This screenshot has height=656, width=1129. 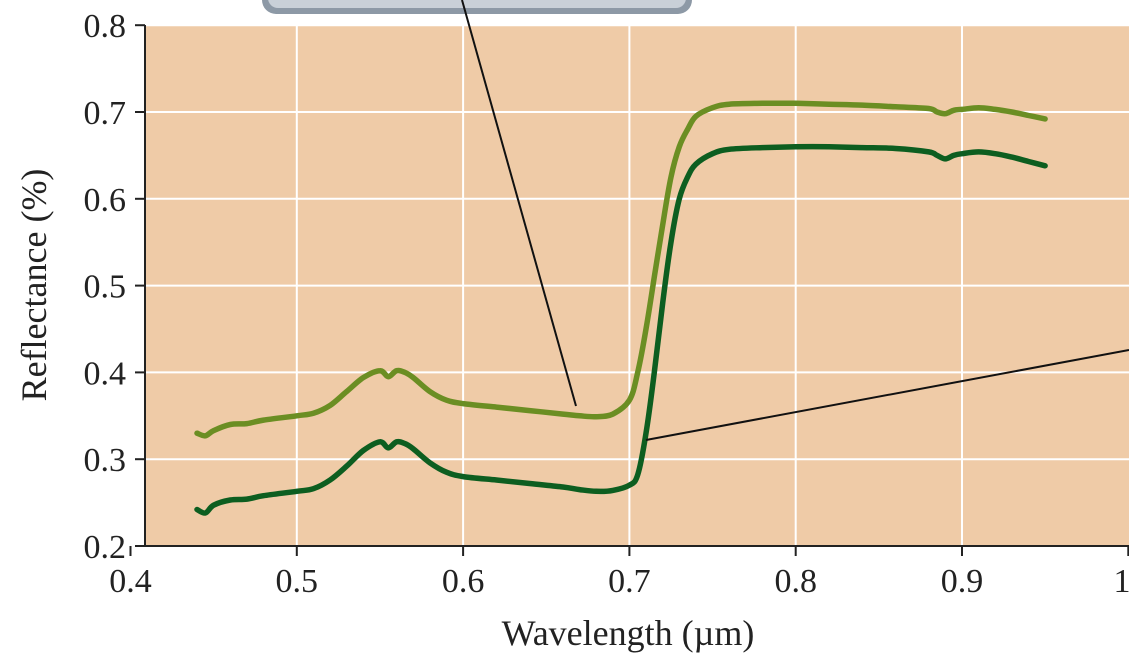 I want to click on y-tick-label: 0.8, so click(x=105, y=26).